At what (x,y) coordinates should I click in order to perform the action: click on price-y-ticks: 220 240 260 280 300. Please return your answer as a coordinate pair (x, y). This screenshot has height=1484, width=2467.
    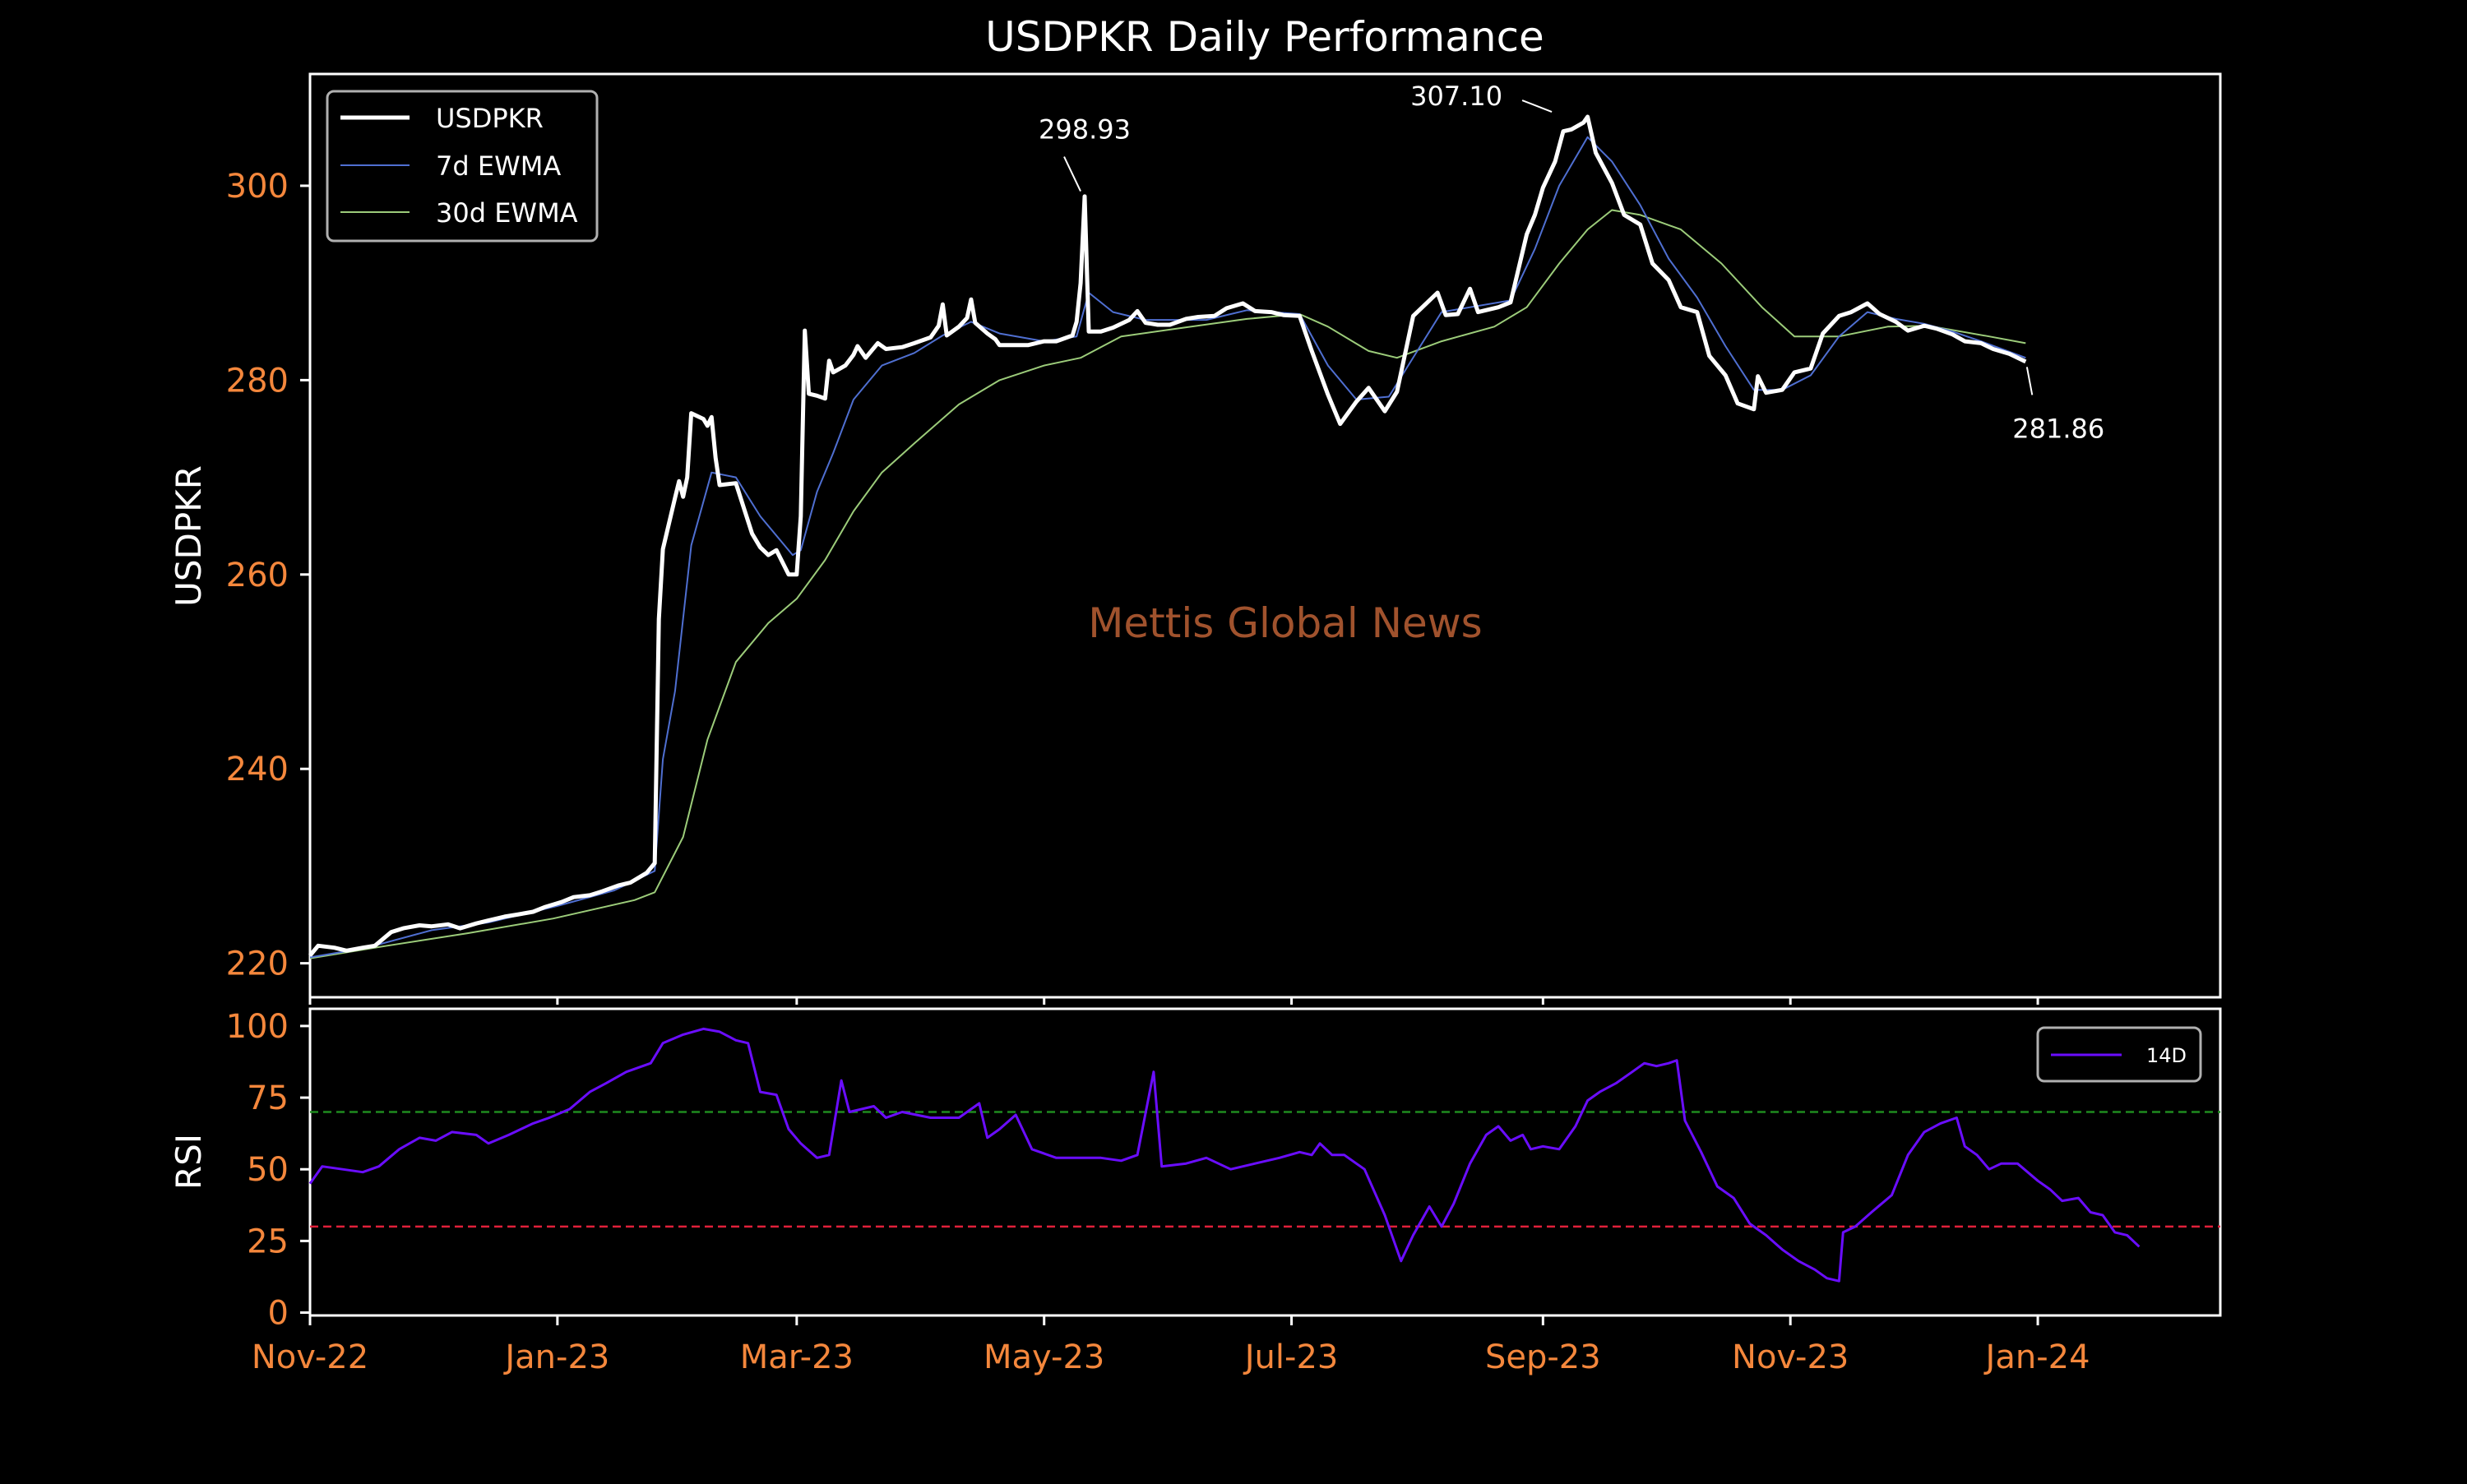
    Looking at the image, I should click on (268, 575).